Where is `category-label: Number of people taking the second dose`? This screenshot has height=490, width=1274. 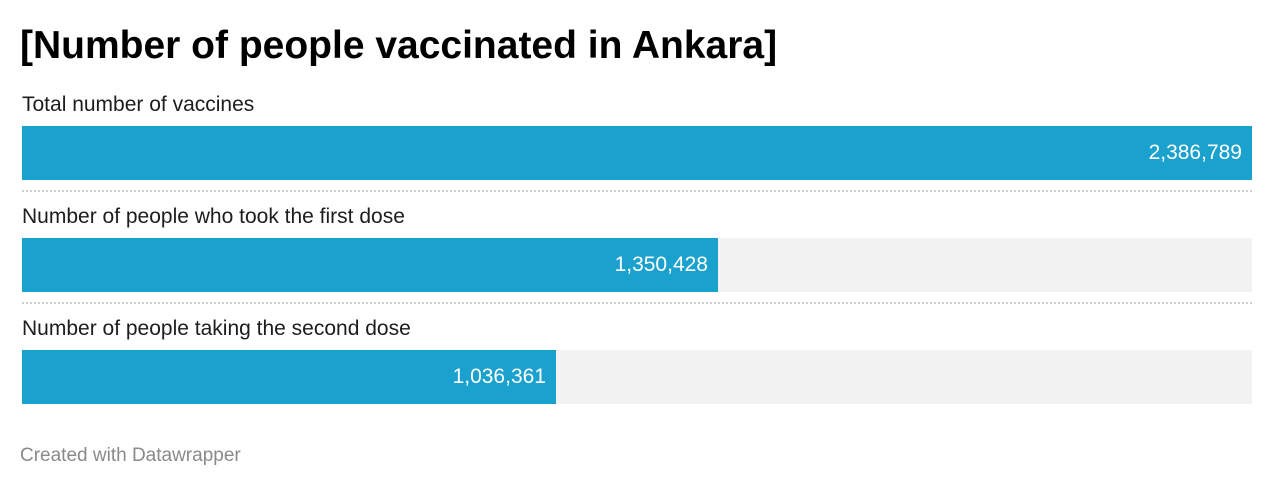 category-label: Number of people taking the second dose is located at coordinates (216, 328).